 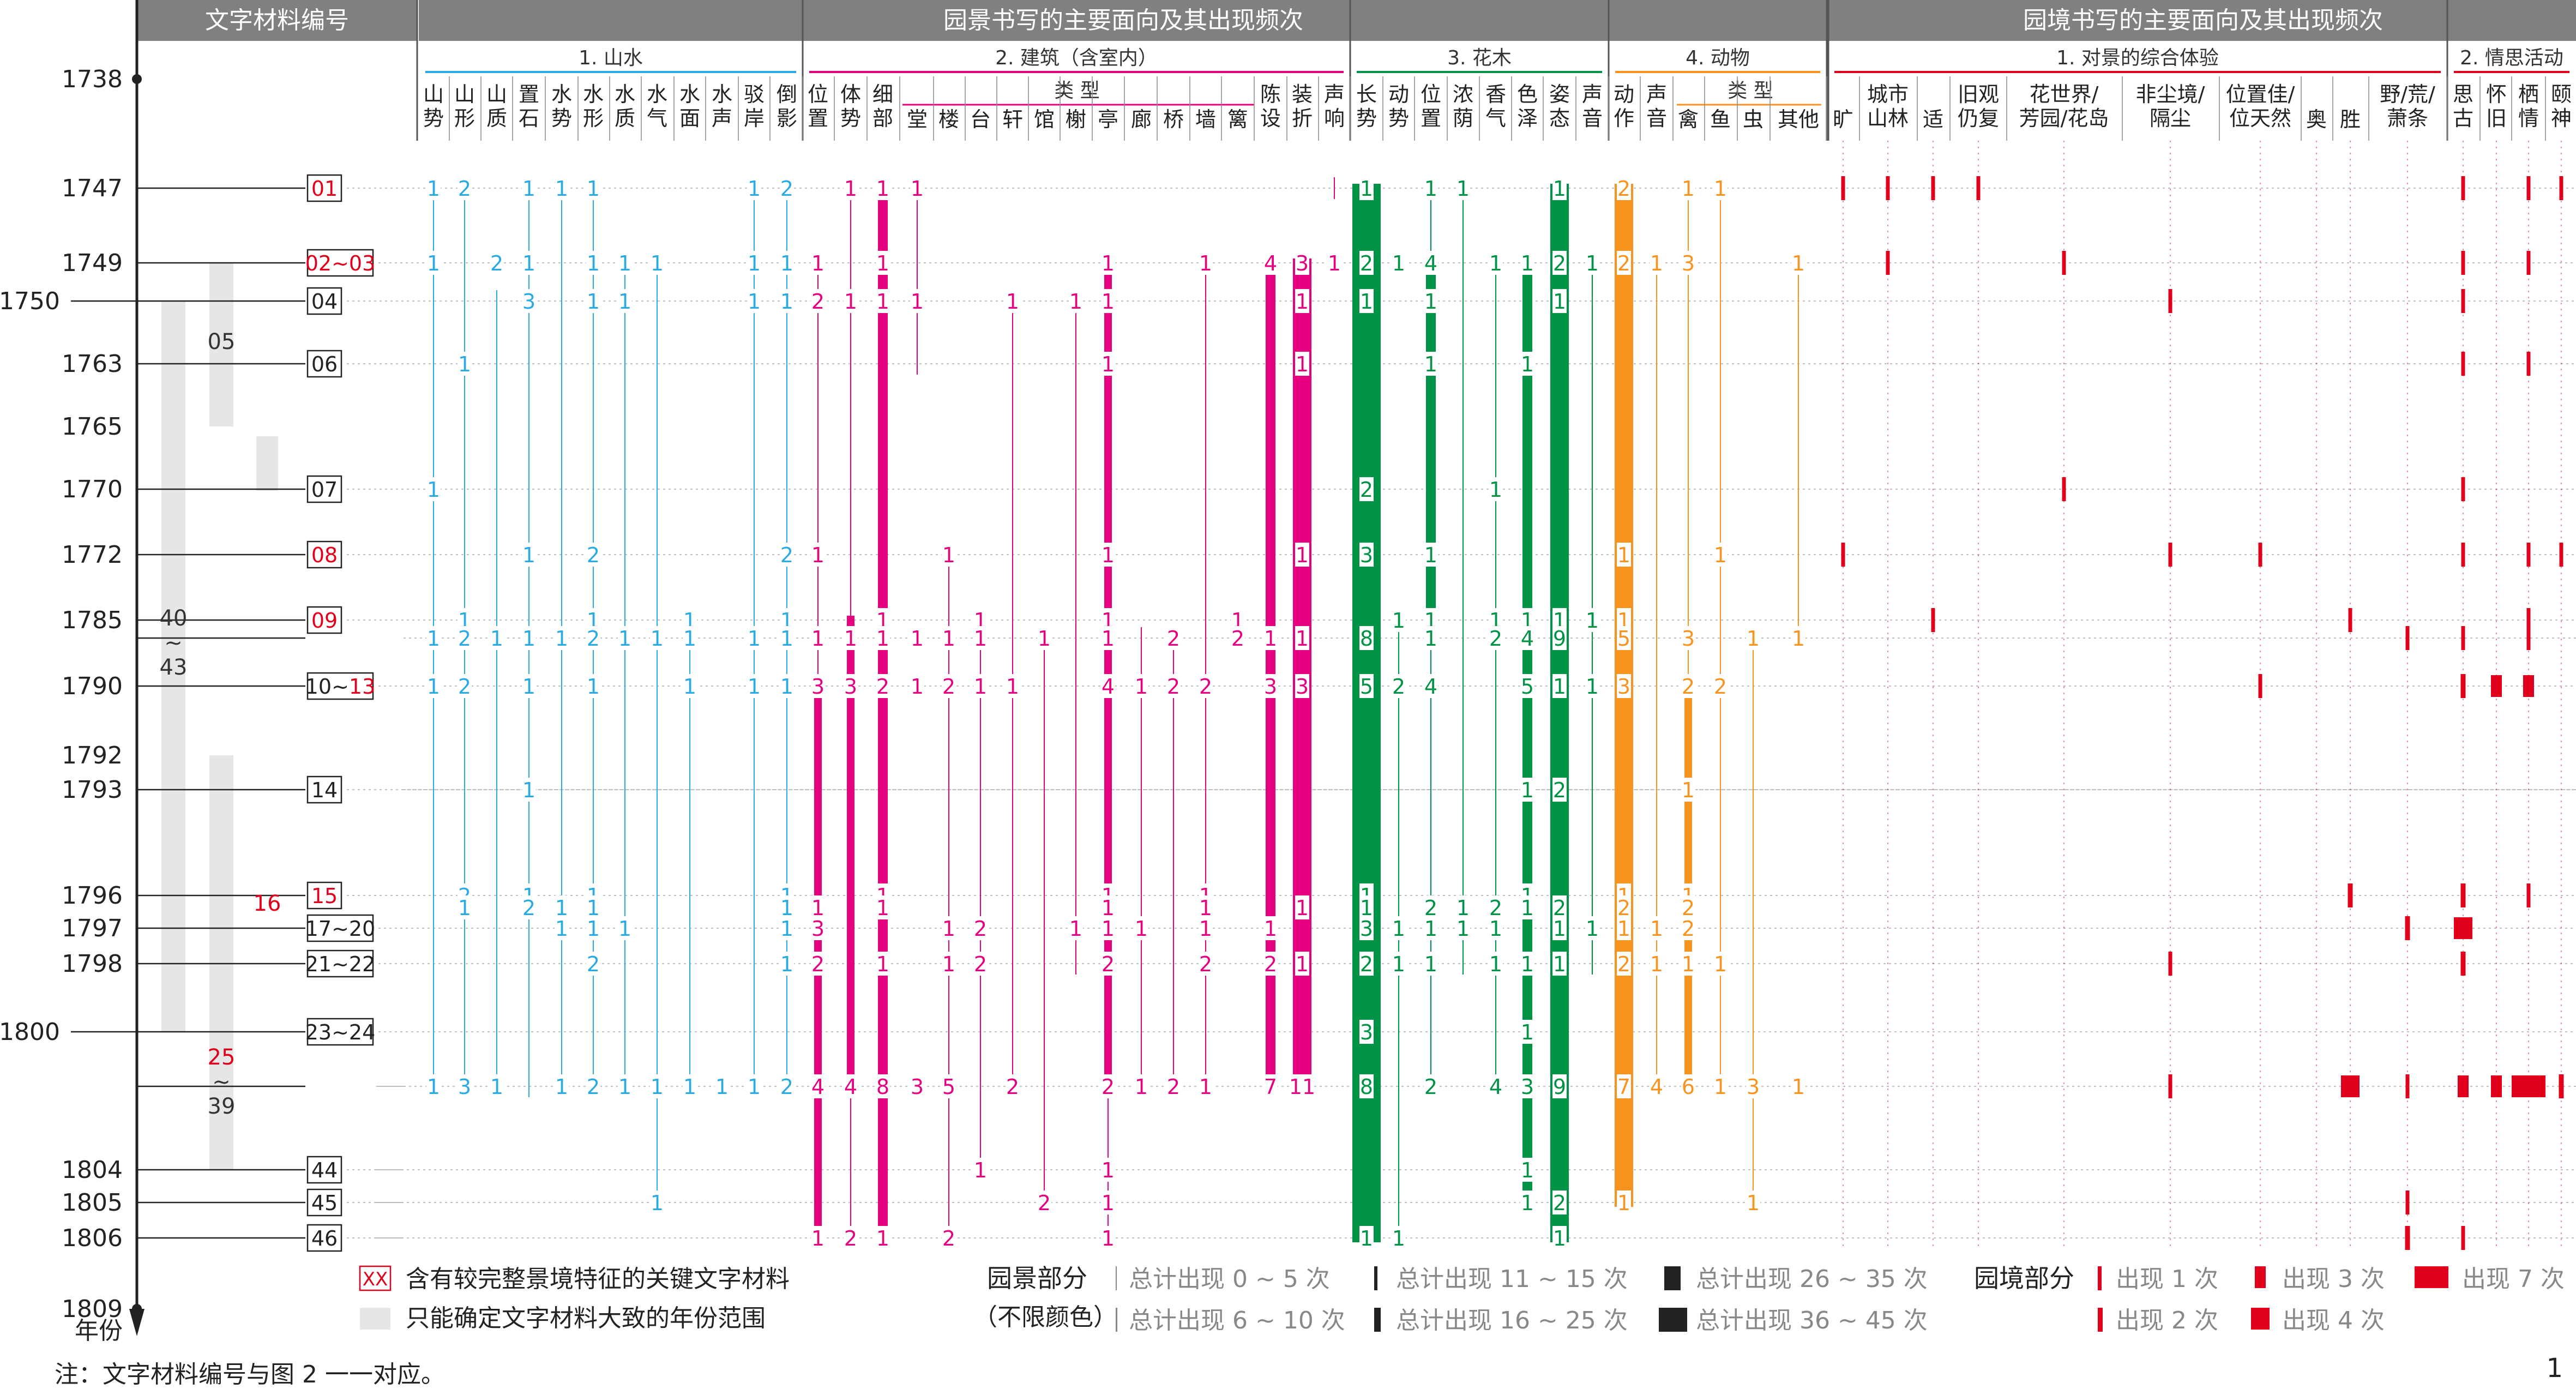 I want to click on cell-value-157: 1, so click(x=1688, y=790).